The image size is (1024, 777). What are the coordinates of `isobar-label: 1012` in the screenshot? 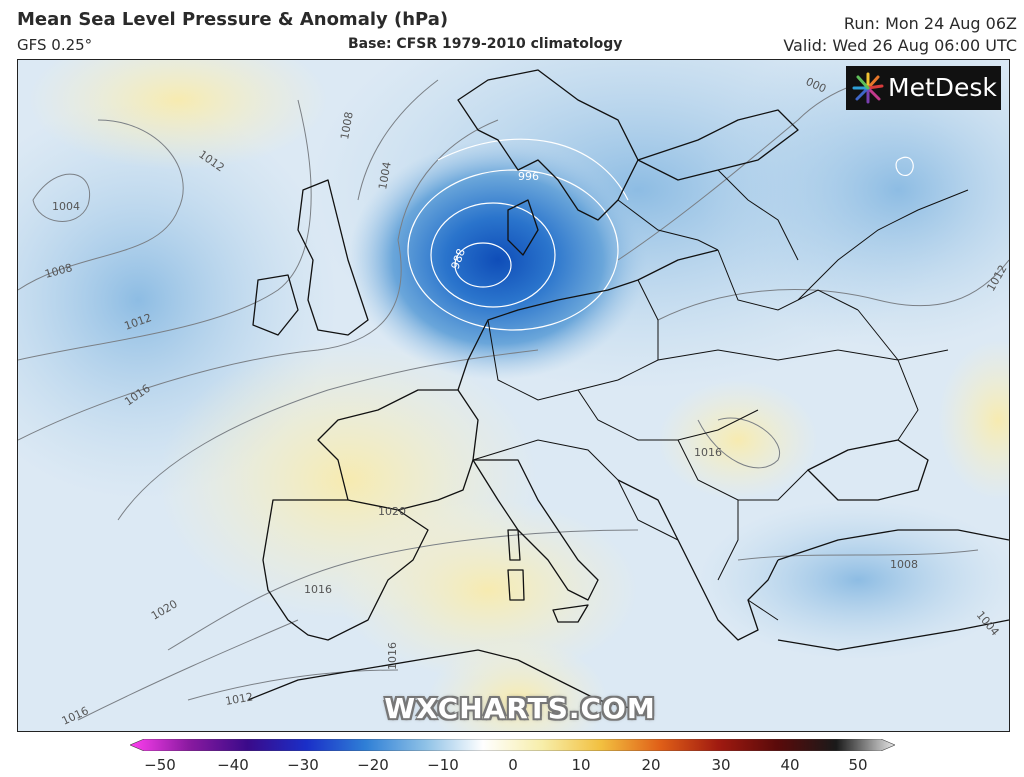 It's located at (239, 699).